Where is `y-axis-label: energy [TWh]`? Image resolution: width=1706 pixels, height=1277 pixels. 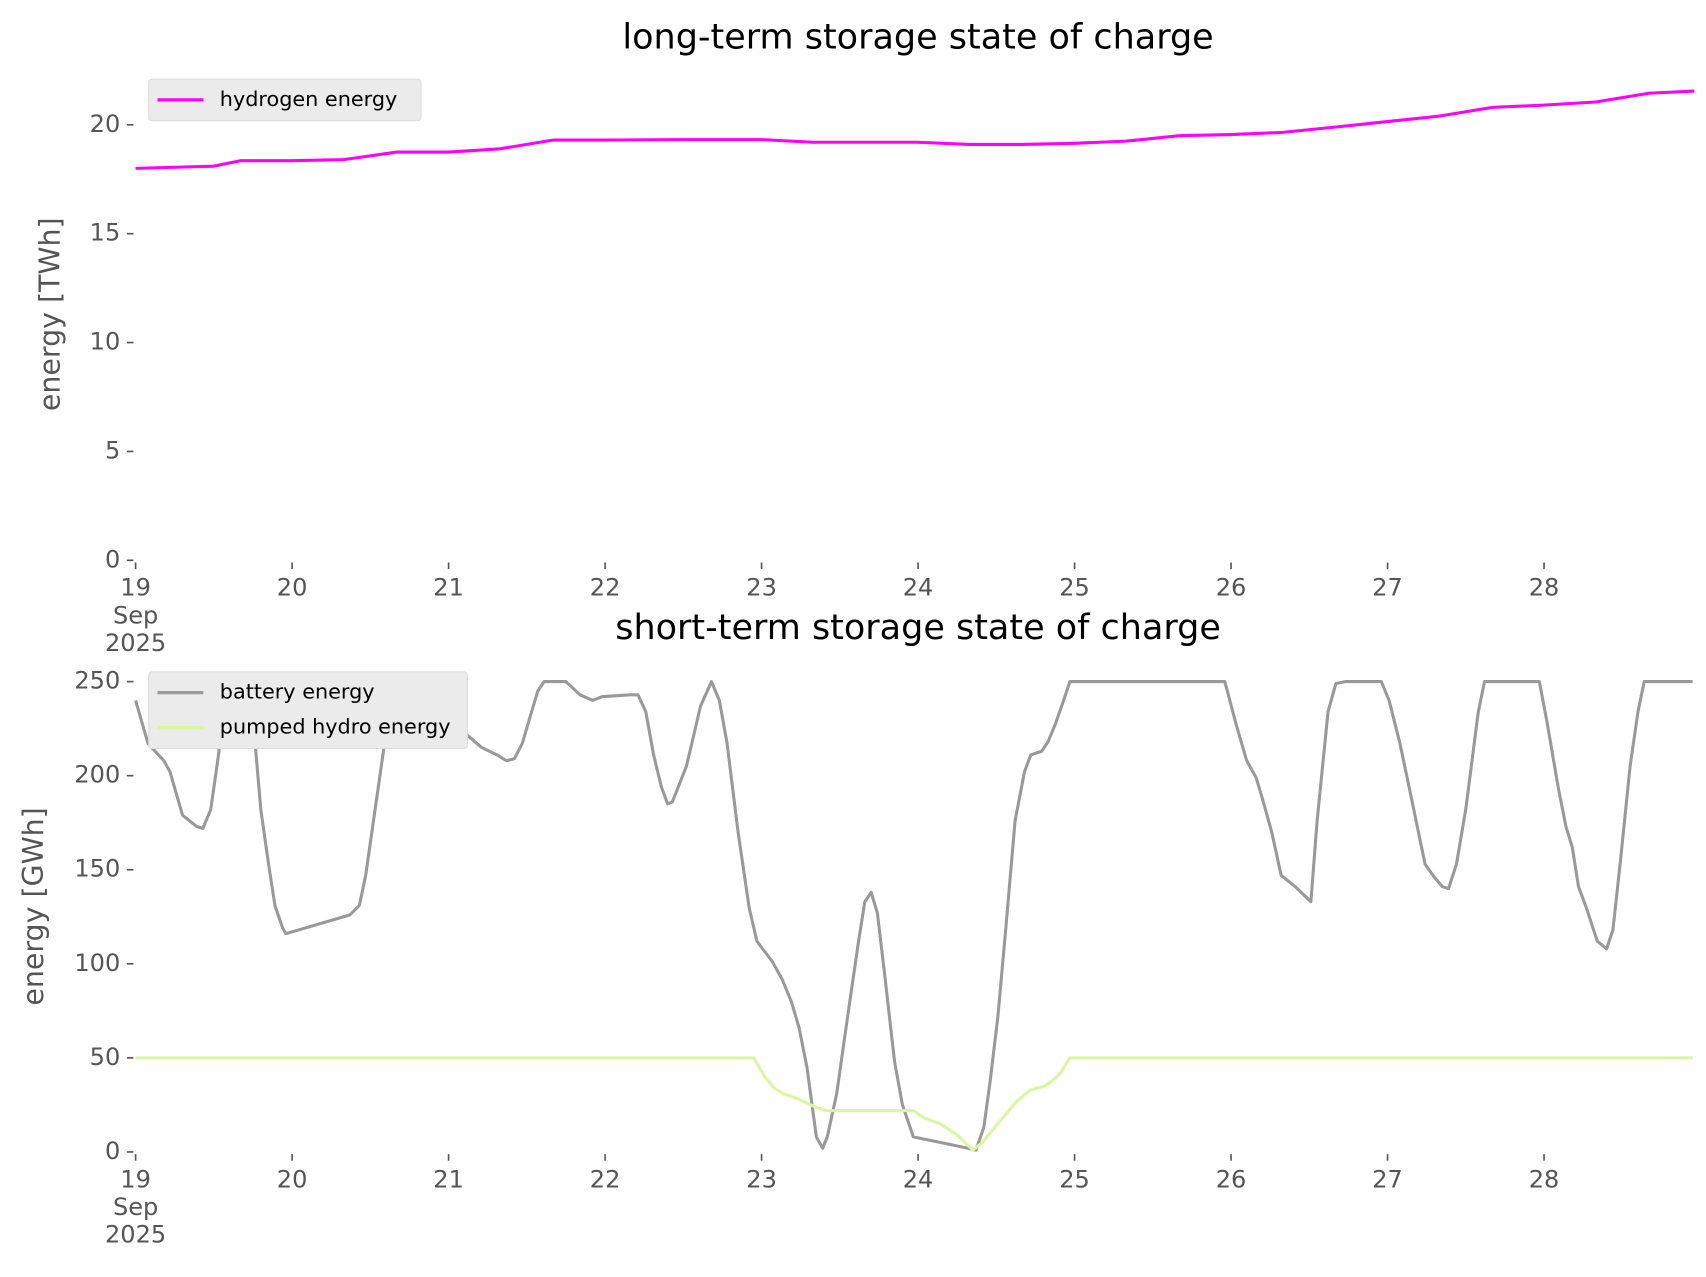 y-axis-label: energy [TWh] is located at coordinates (49, 314).